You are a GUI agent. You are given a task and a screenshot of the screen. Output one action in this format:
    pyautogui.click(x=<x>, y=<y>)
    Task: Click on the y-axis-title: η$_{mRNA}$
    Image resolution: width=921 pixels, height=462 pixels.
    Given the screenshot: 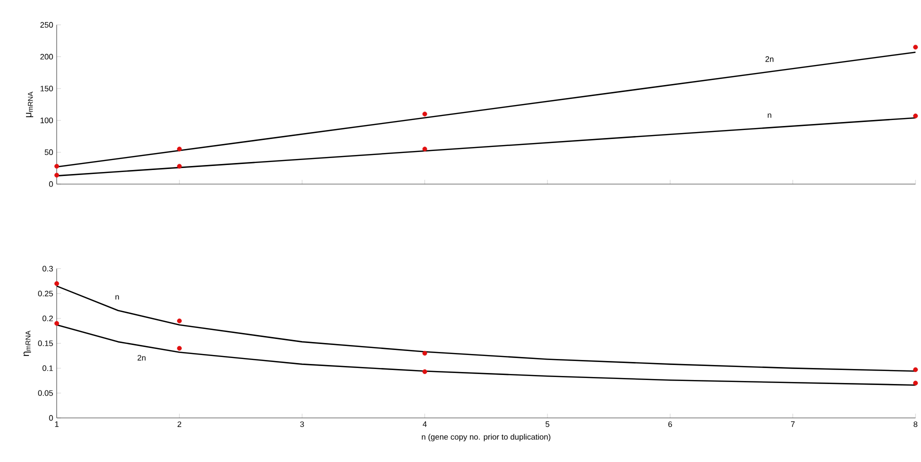 What is the action you would take?
    pyautogui.click(x=27, y=343)
    